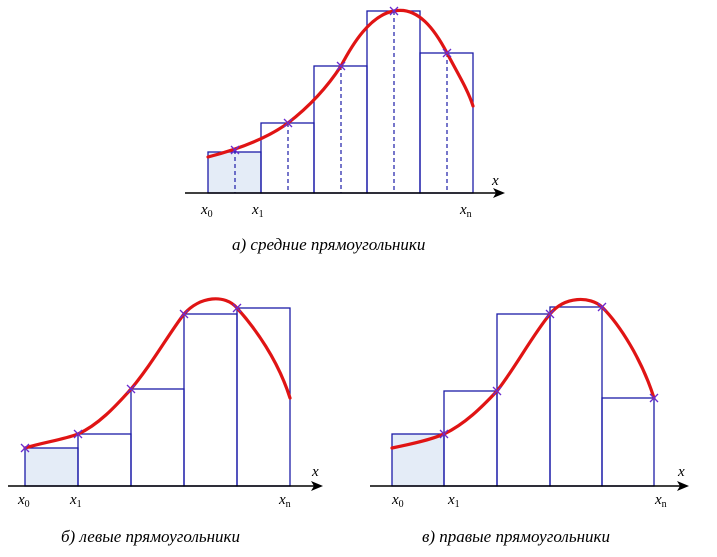  I want to click on caption-c: в) правые прямоугольники, so click(516, 536).